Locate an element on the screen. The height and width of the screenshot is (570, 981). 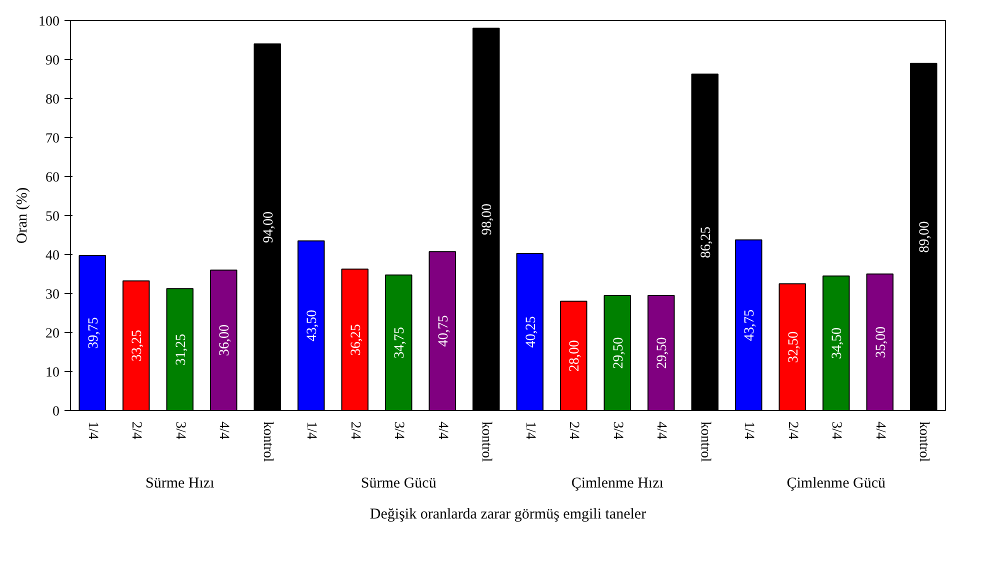
y-tick-label: 10 is located at coordinates (53, 373).